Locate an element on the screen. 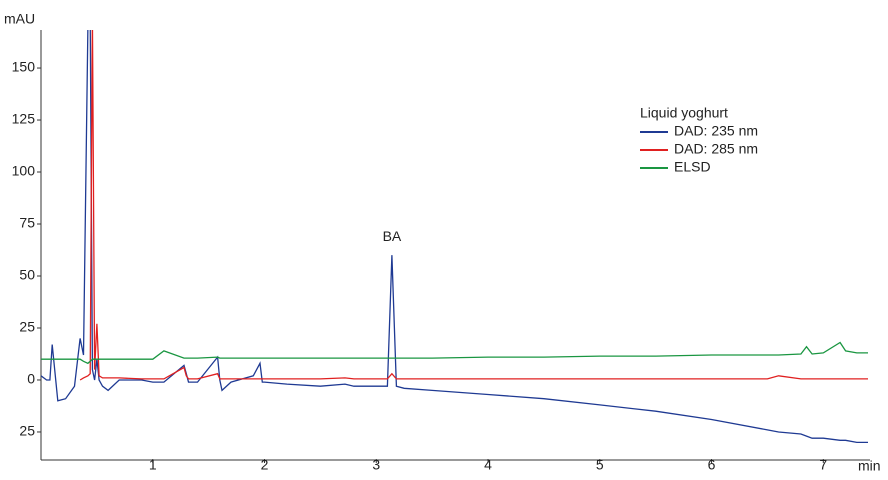 The height and width of the screenshot is (480, 888). y-tick-label: 150 is located at coordinates (24, 67).